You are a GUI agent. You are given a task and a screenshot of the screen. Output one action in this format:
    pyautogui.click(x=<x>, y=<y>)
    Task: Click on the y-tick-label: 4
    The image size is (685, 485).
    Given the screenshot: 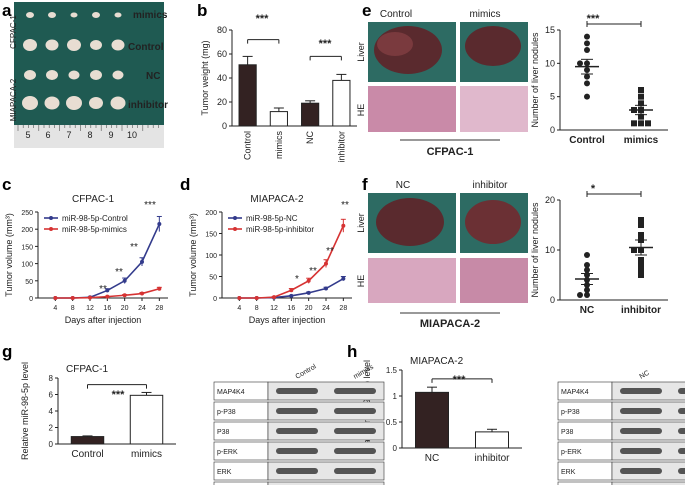 What is the action you would take?
    pyautogui.click(x=51, y=411)
    